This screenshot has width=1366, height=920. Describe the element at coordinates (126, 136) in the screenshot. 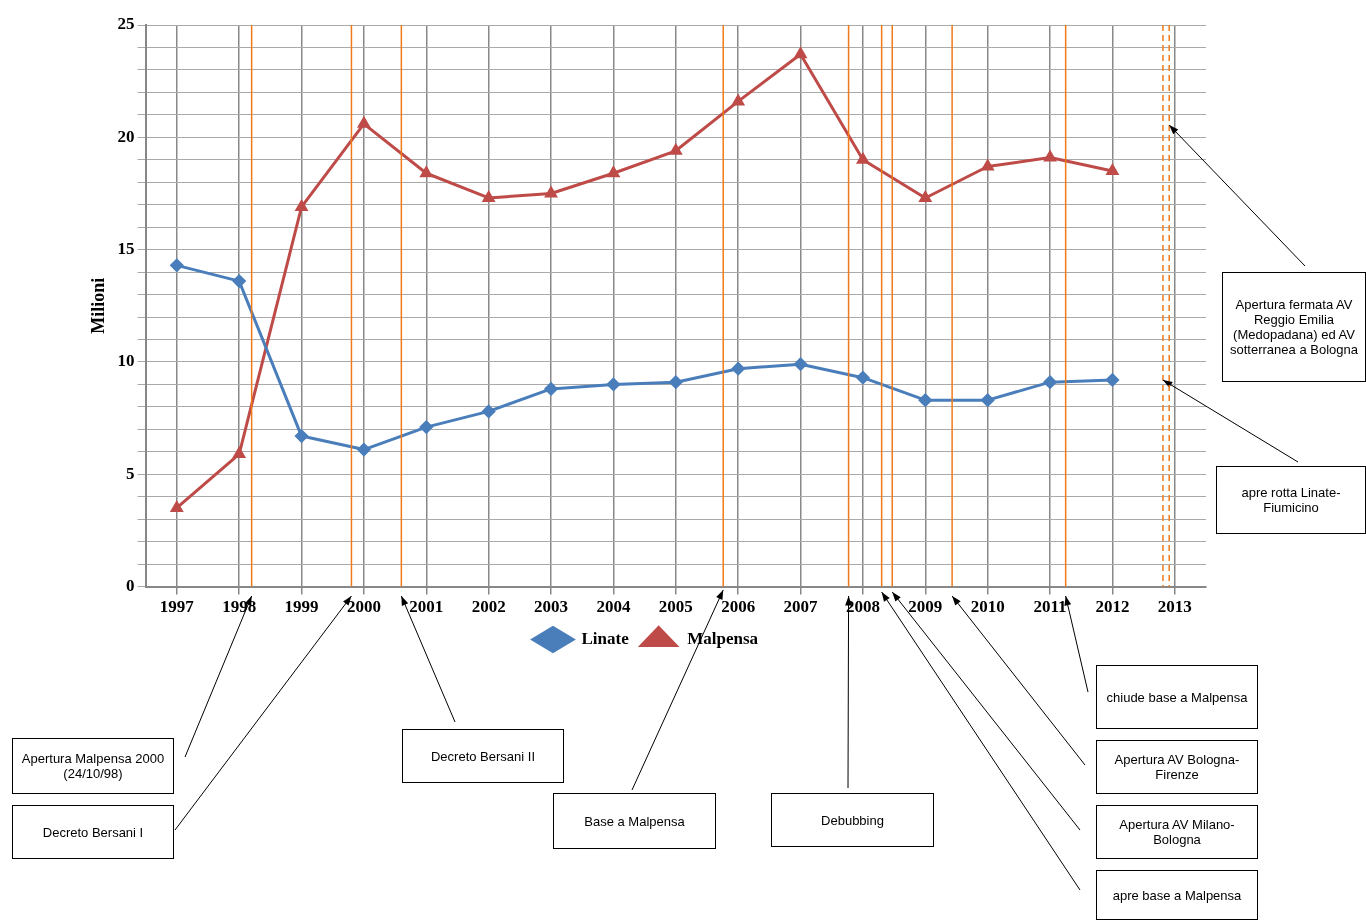

I see `y-tick-label: 20` at that location.